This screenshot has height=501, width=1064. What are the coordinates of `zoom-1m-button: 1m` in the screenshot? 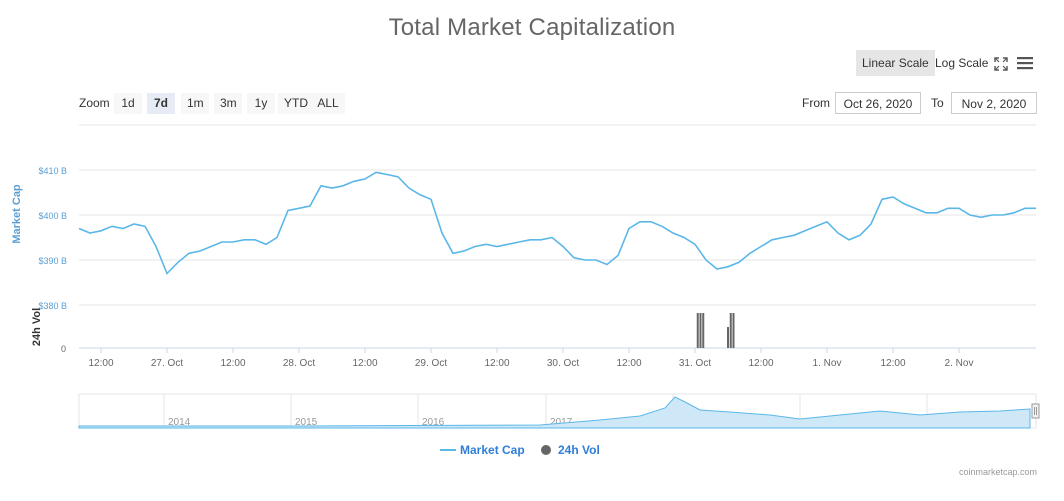 It's located at (195, 103).